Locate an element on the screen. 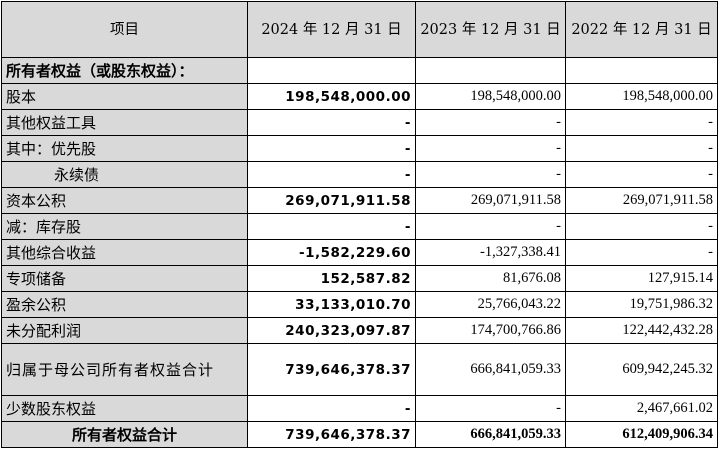  row-label: 股本 is located at coordinates (124, 96).